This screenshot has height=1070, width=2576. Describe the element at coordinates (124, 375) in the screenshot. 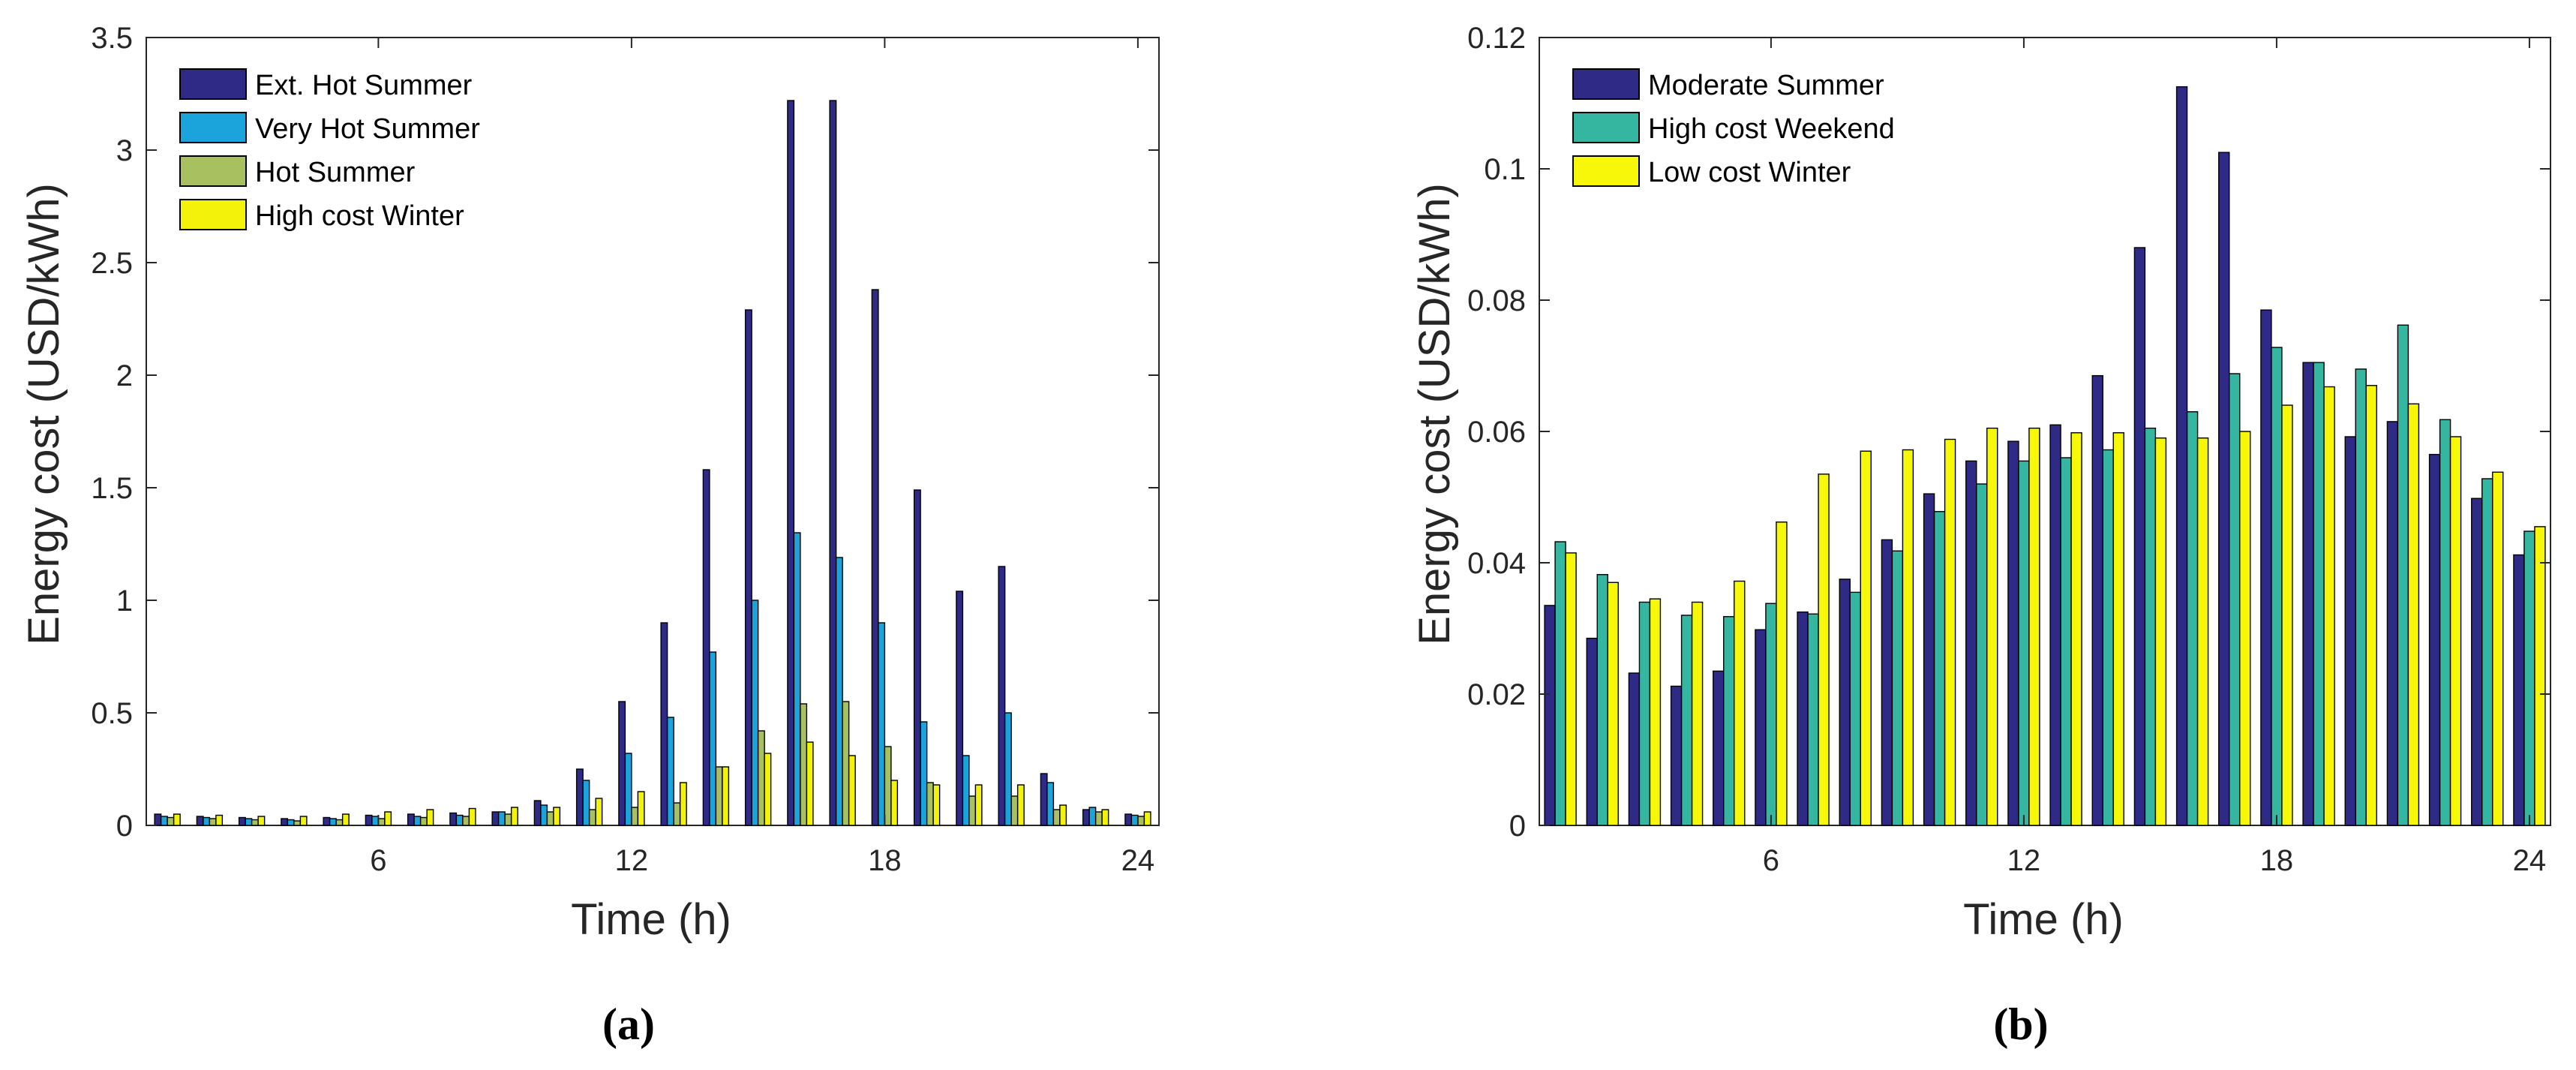

I see `y-tick-label: 2` at that location.